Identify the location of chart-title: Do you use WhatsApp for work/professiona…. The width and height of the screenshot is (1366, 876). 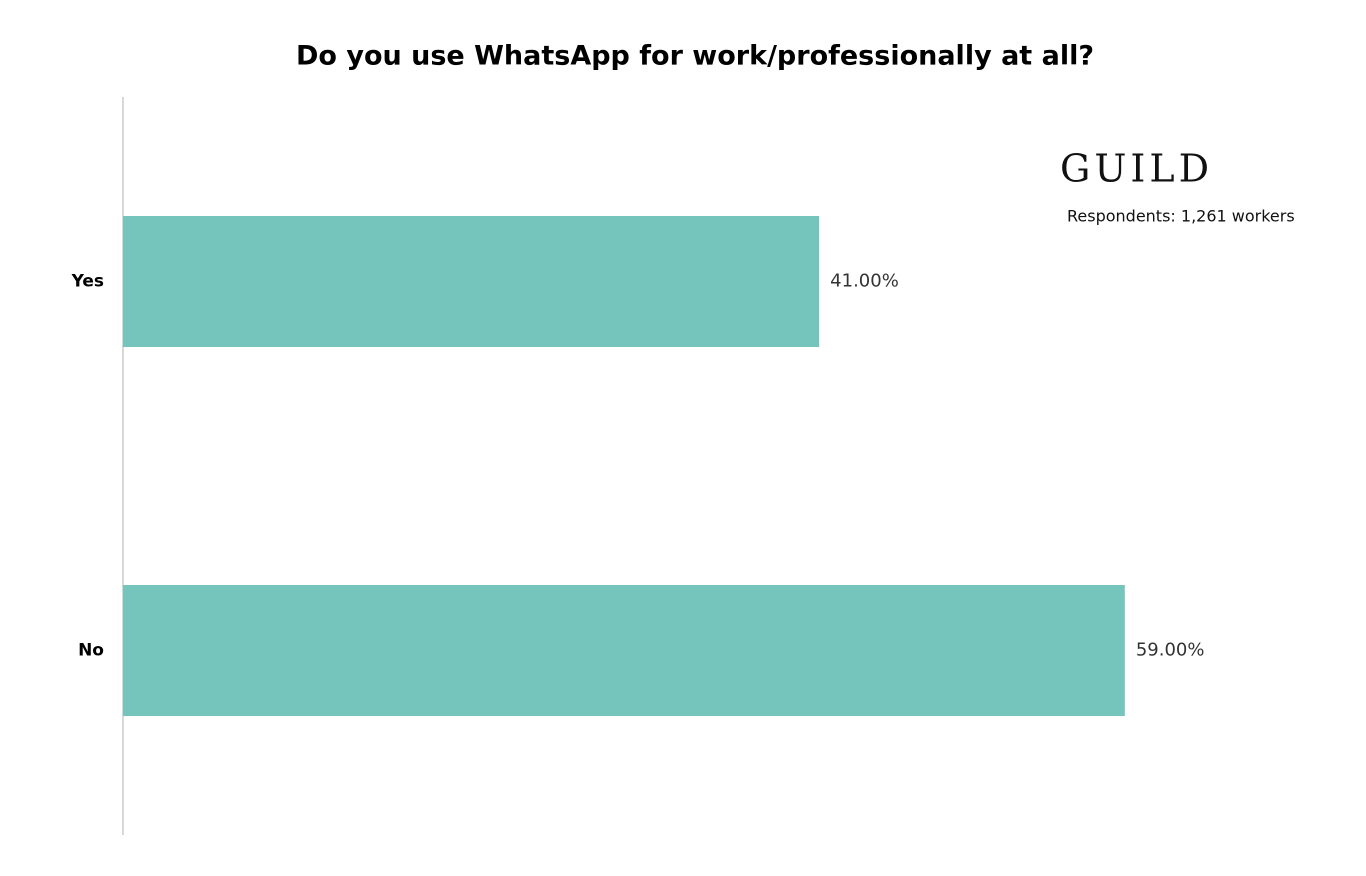
(695, 56).